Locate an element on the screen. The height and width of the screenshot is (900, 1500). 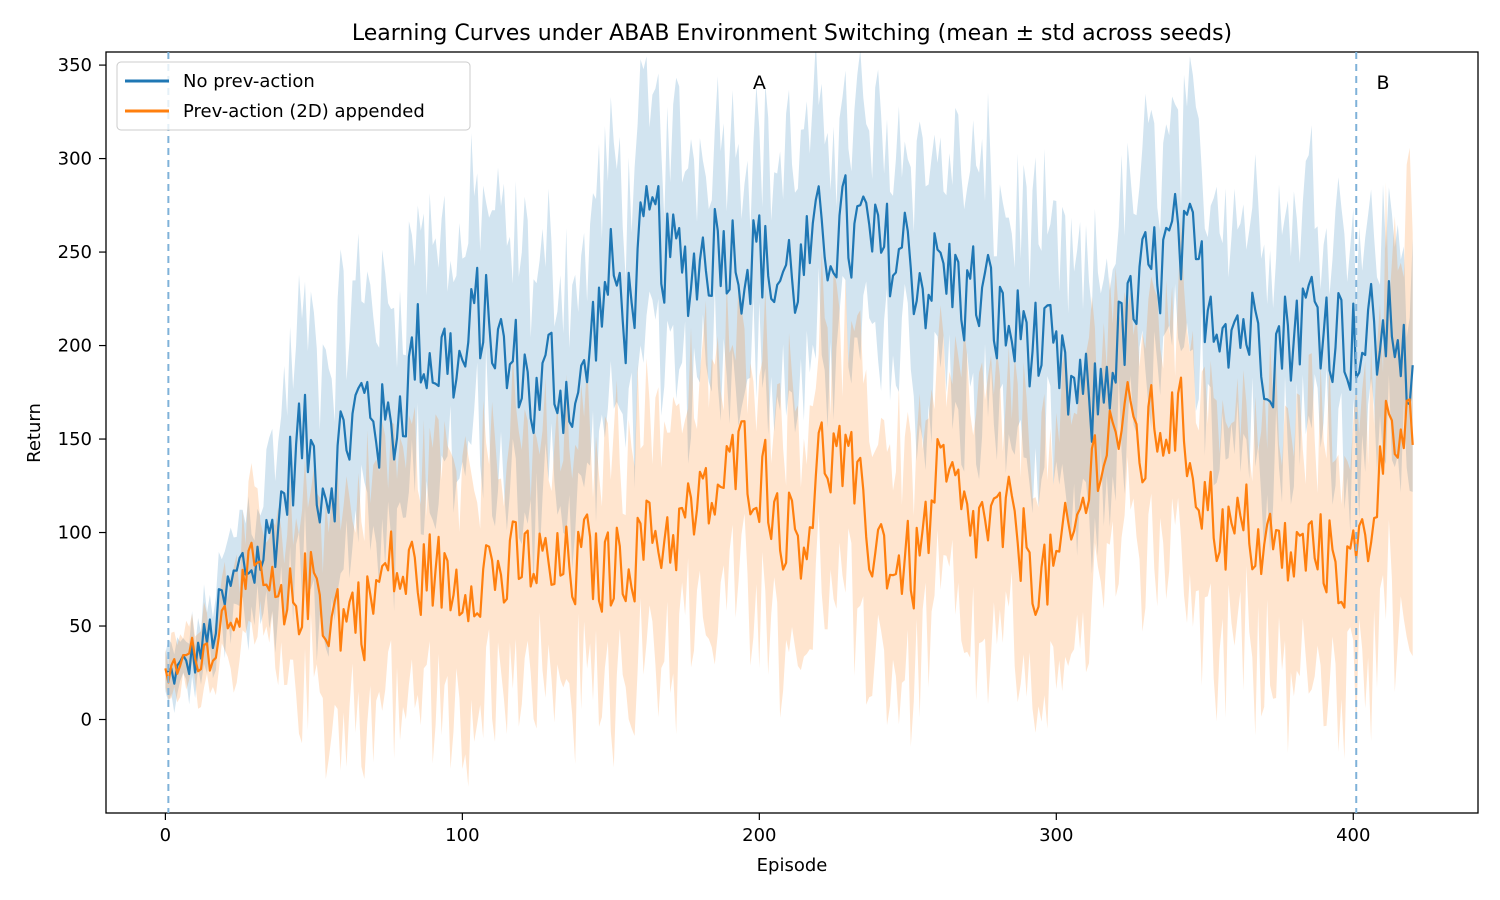
y-tick-label: 200 is located at coordinates (75, 346).